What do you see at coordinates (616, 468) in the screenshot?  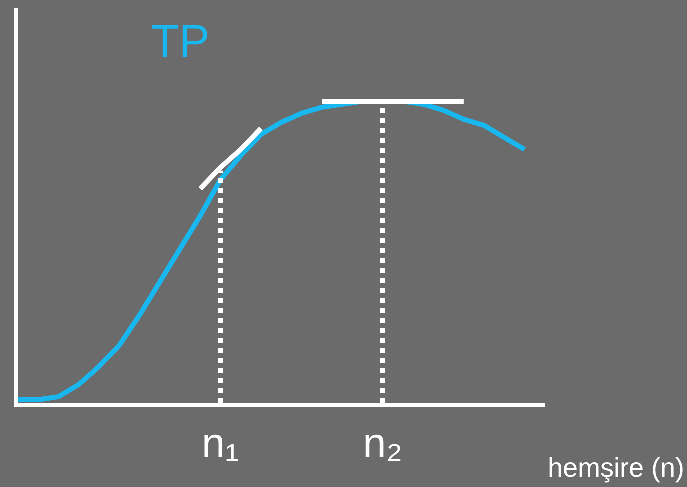 I see `x-axis-title: hemşire (n)` at bounding box center [616, 468].